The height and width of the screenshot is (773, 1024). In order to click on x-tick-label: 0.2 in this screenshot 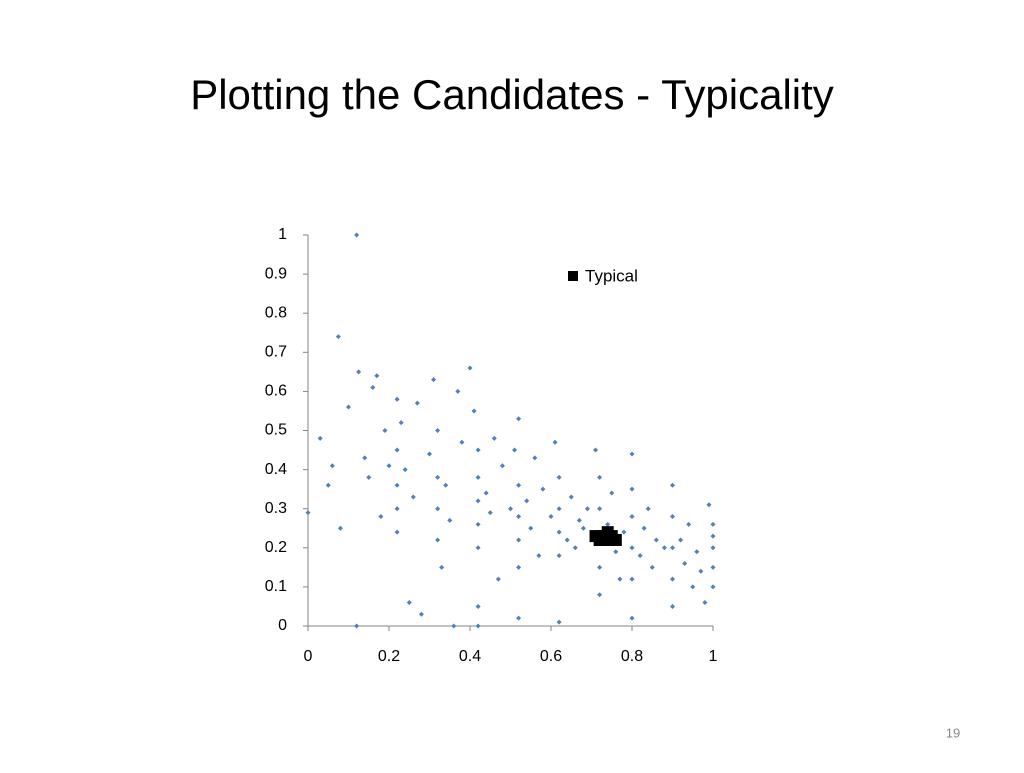, I will do `click(389, 656)`.